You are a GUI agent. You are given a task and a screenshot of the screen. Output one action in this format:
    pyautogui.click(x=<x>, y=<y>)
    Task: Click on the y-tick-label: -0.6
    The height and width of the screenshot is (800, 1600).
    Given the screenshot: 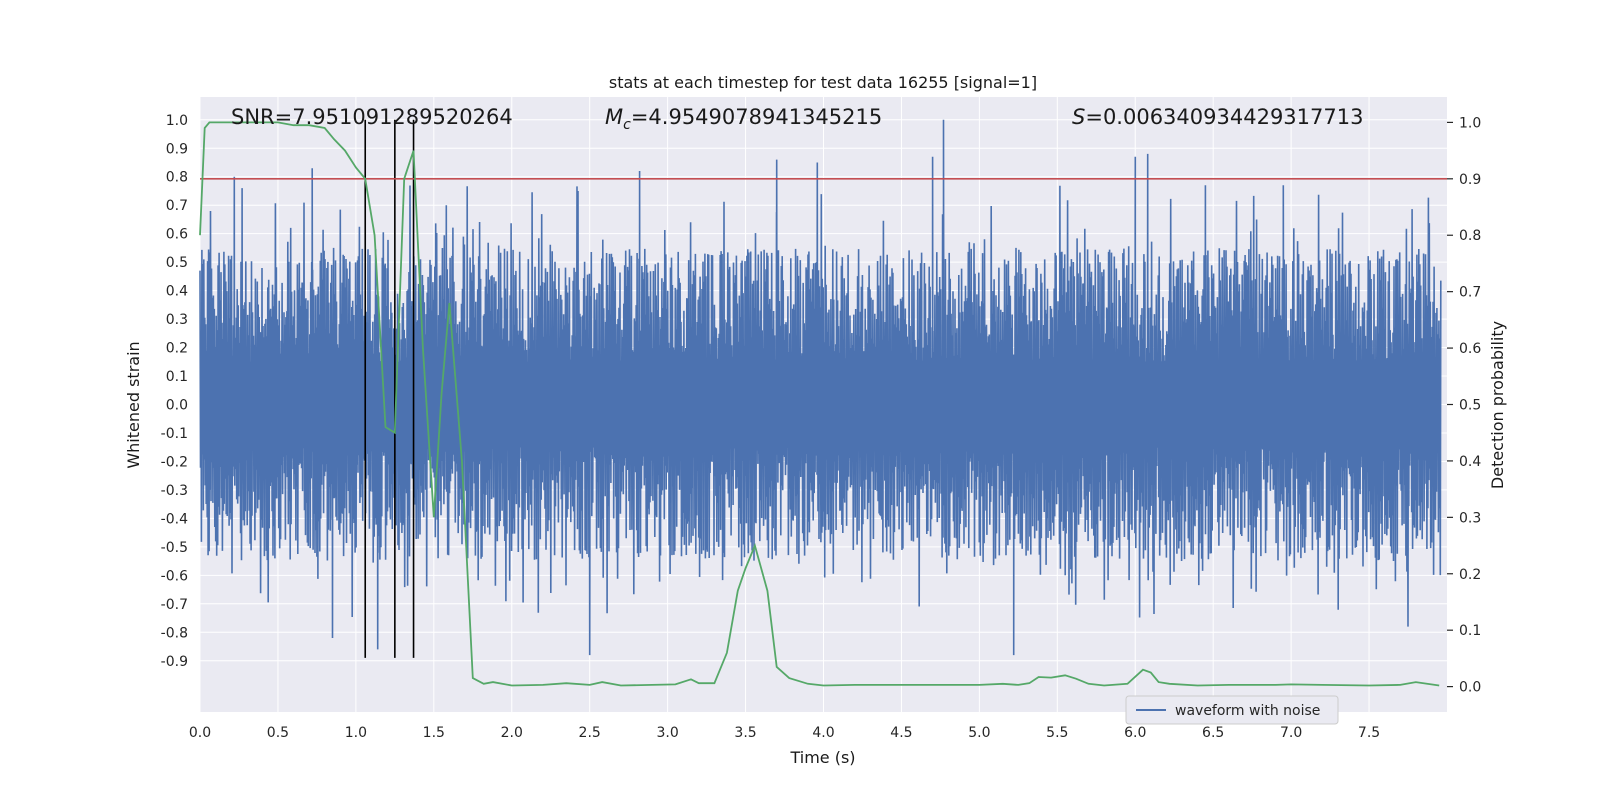 What is the action you would take?
    pyautogui.click(x=174, y=576)
    